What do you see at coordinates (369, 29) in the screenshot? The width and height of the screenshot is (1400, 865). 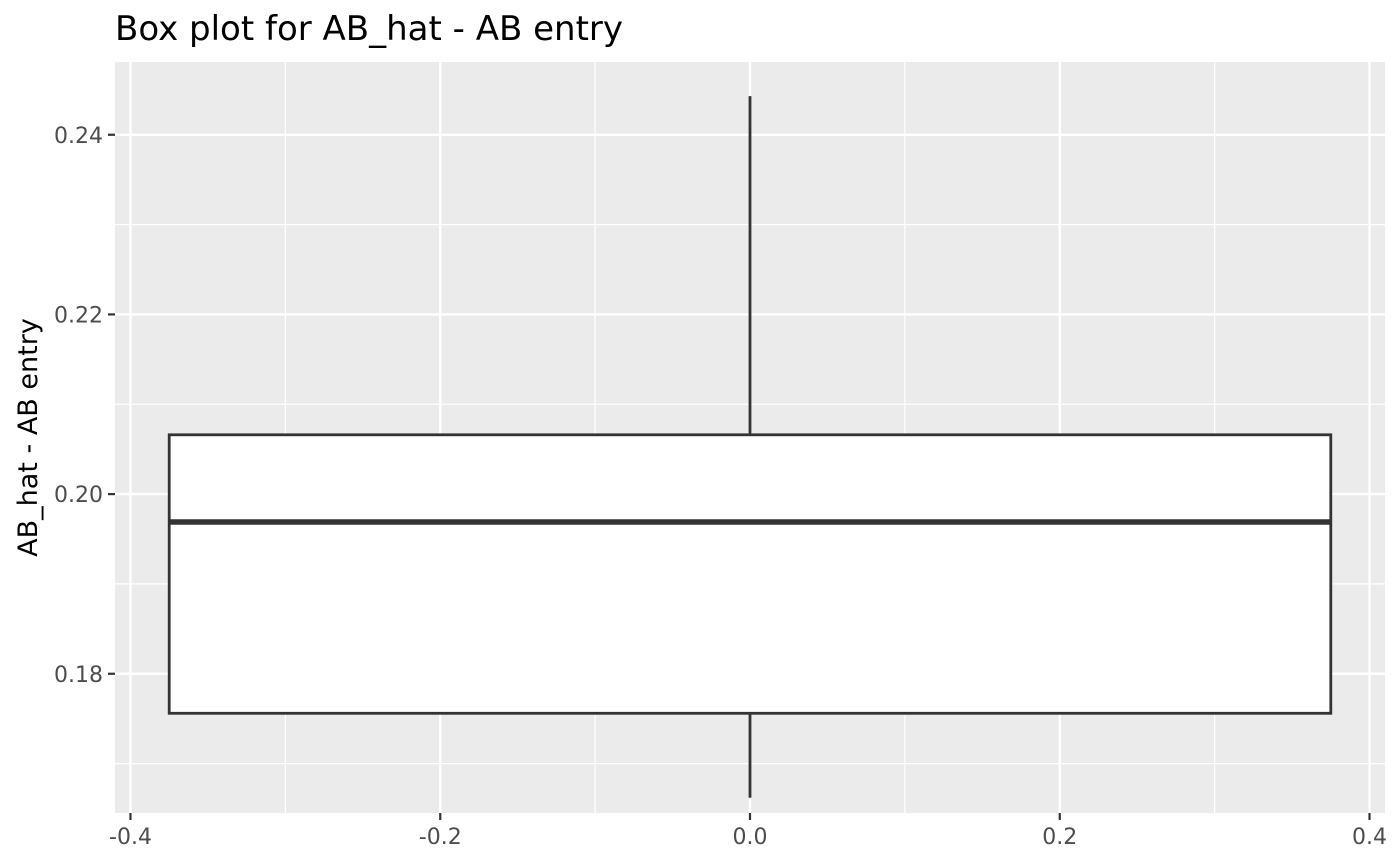 I see `chart-title: Box plot for AB_hat - AB entry` at bounding box center [369, 29].